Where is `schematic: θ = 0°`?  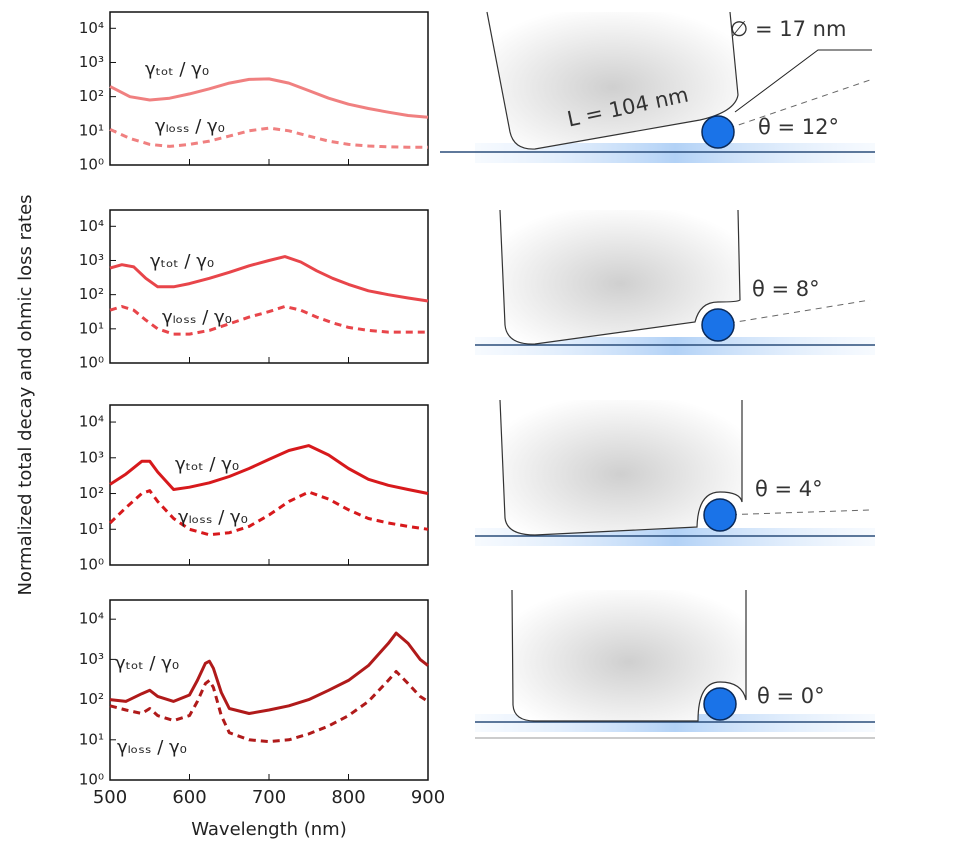 schematic: θ = 0° is located at coordinates (675, 664).